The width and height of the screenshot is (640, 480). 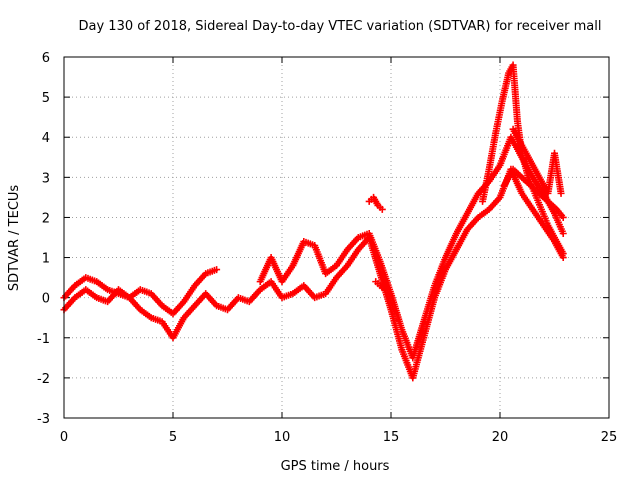 I want to click on y-tick-label: 5, so click(x=46, y=98).